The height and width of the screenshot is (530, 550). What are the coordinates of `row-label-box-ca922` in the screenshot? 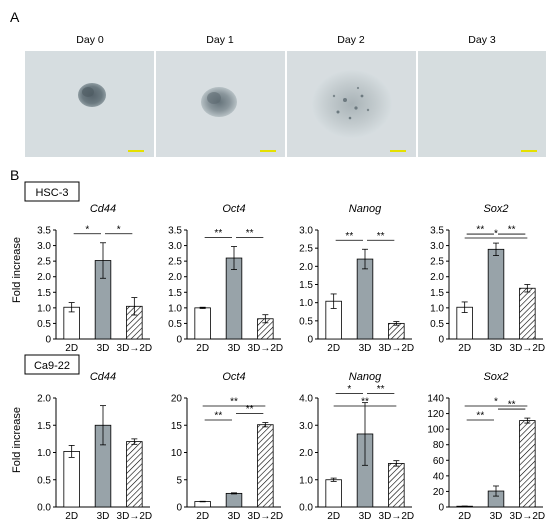 It's located at (52, 364).